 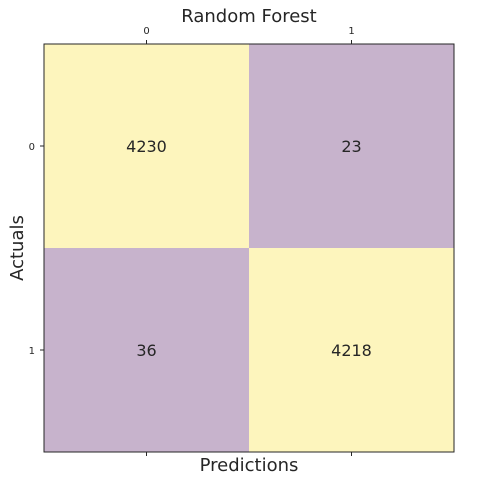 I want to click on y-axis-label: Actuals, so click(x=17, y=248).